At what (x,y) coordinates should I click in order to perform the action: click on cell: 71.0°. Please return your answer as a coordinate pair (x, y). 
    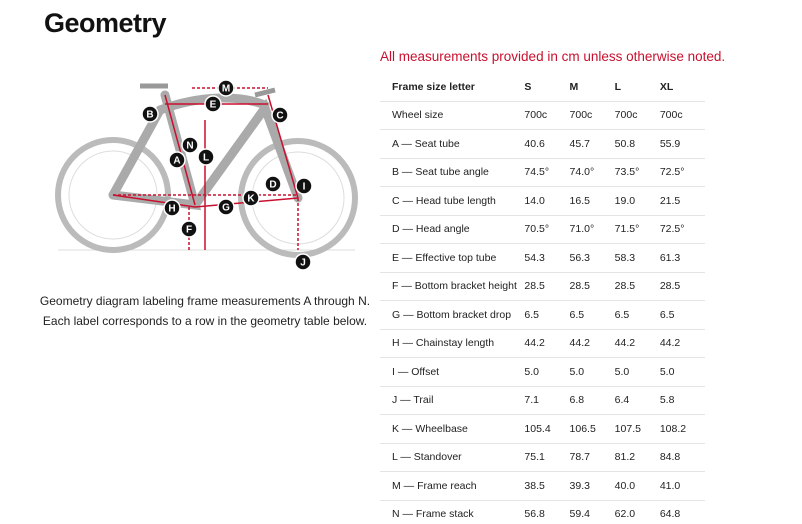
    Looking at the image, I should click on (592, 229).